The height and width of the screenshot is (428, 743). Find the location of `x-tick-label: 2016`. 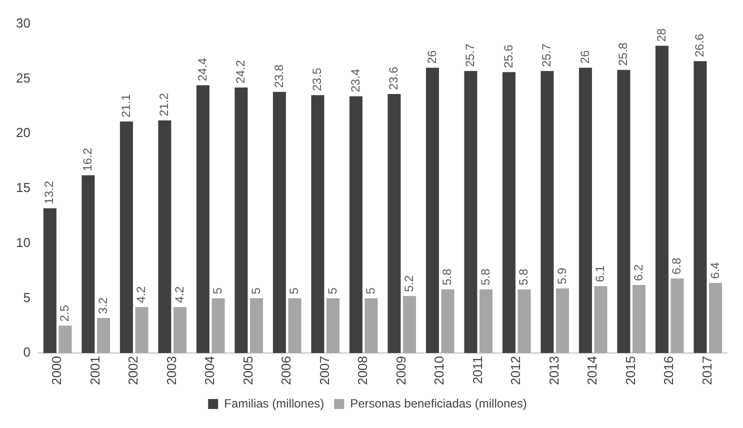

x-tick-label: 2016 is located at coordinates (668, 370).